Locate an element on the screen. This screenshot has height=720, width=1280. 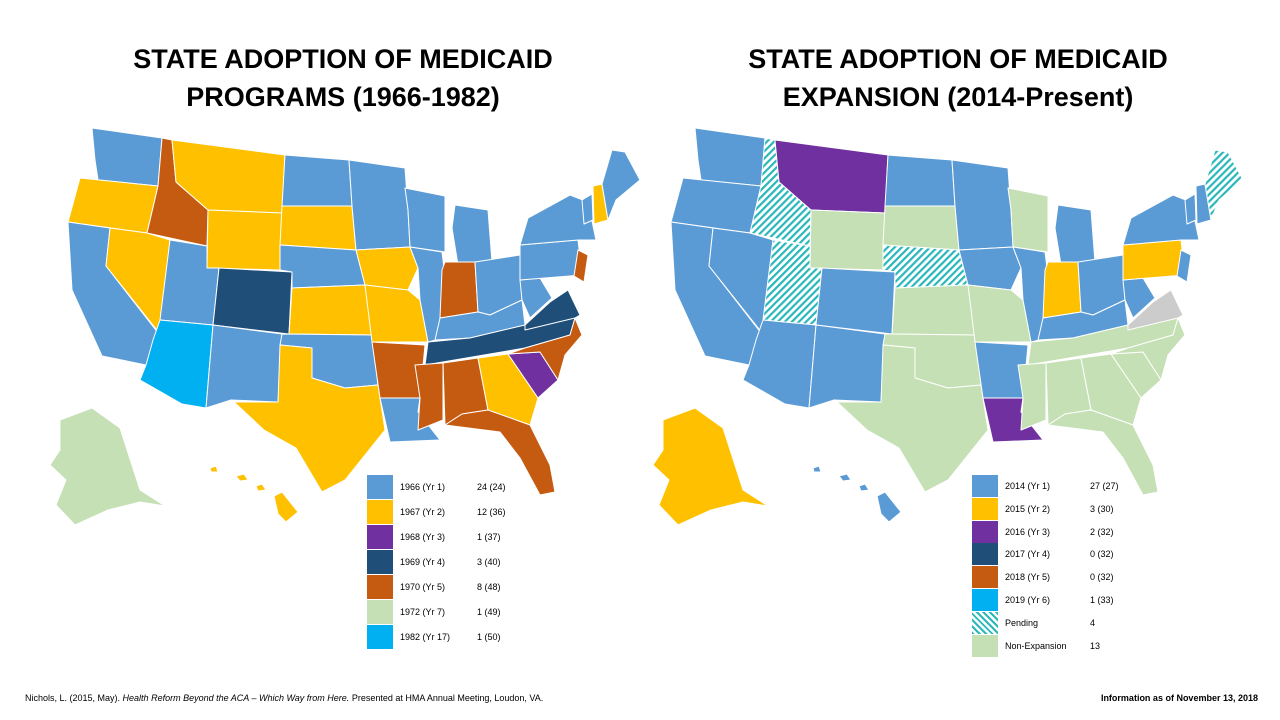
programs-legend-row: 1969 (Yr 4) 3 (40) is located at coordinates (447, 562).